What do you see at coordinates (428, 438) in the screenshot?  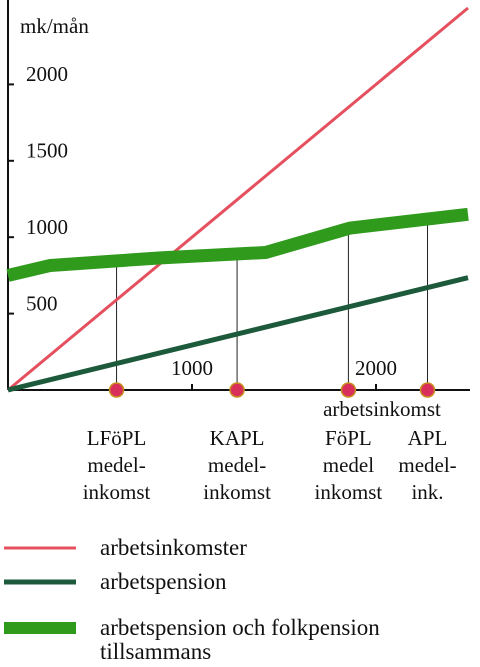 I see `marker-label: APL` at bounding box center [428, 438].